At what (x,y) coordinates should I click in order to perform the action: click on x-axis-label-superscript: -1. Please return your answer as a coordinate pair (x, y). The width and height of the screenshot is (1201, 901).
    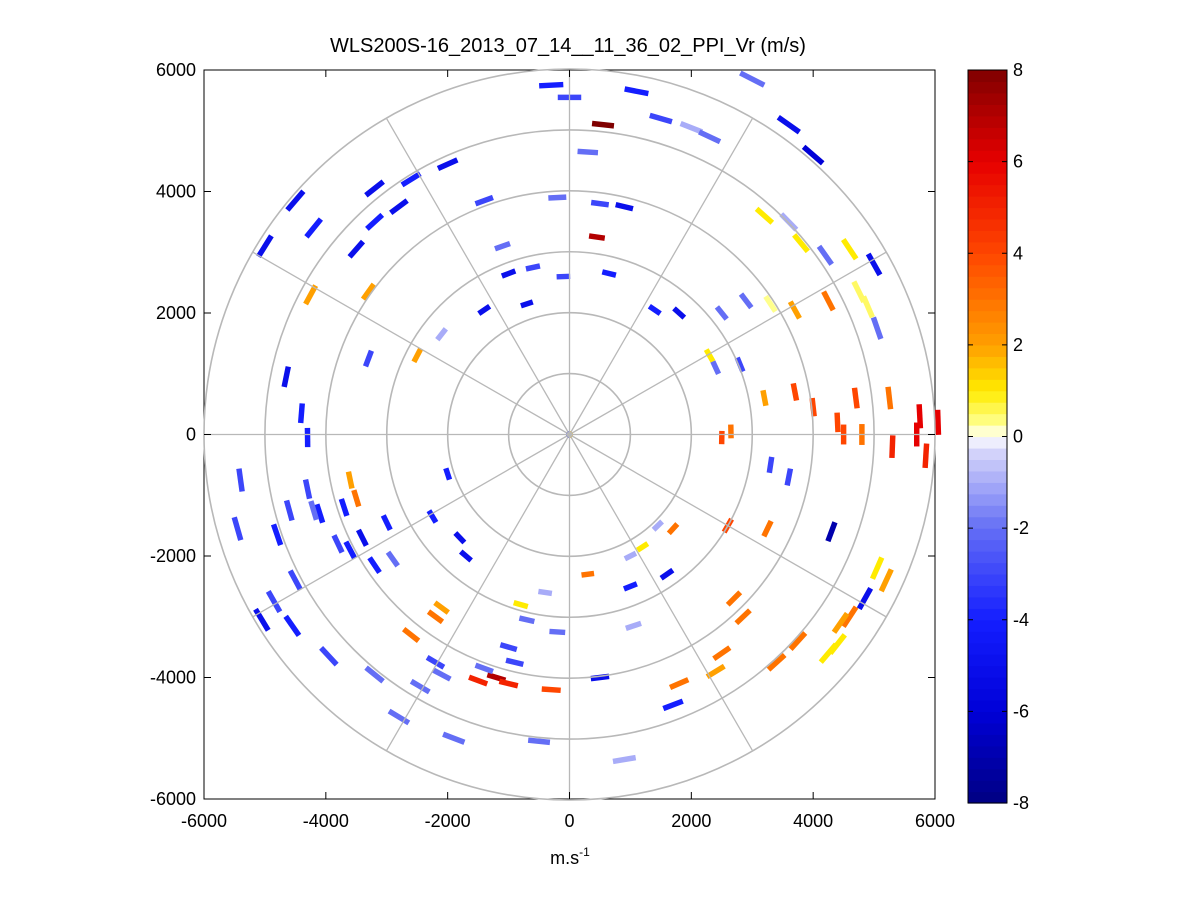
    Looking at the image, I should click on (584, 852).